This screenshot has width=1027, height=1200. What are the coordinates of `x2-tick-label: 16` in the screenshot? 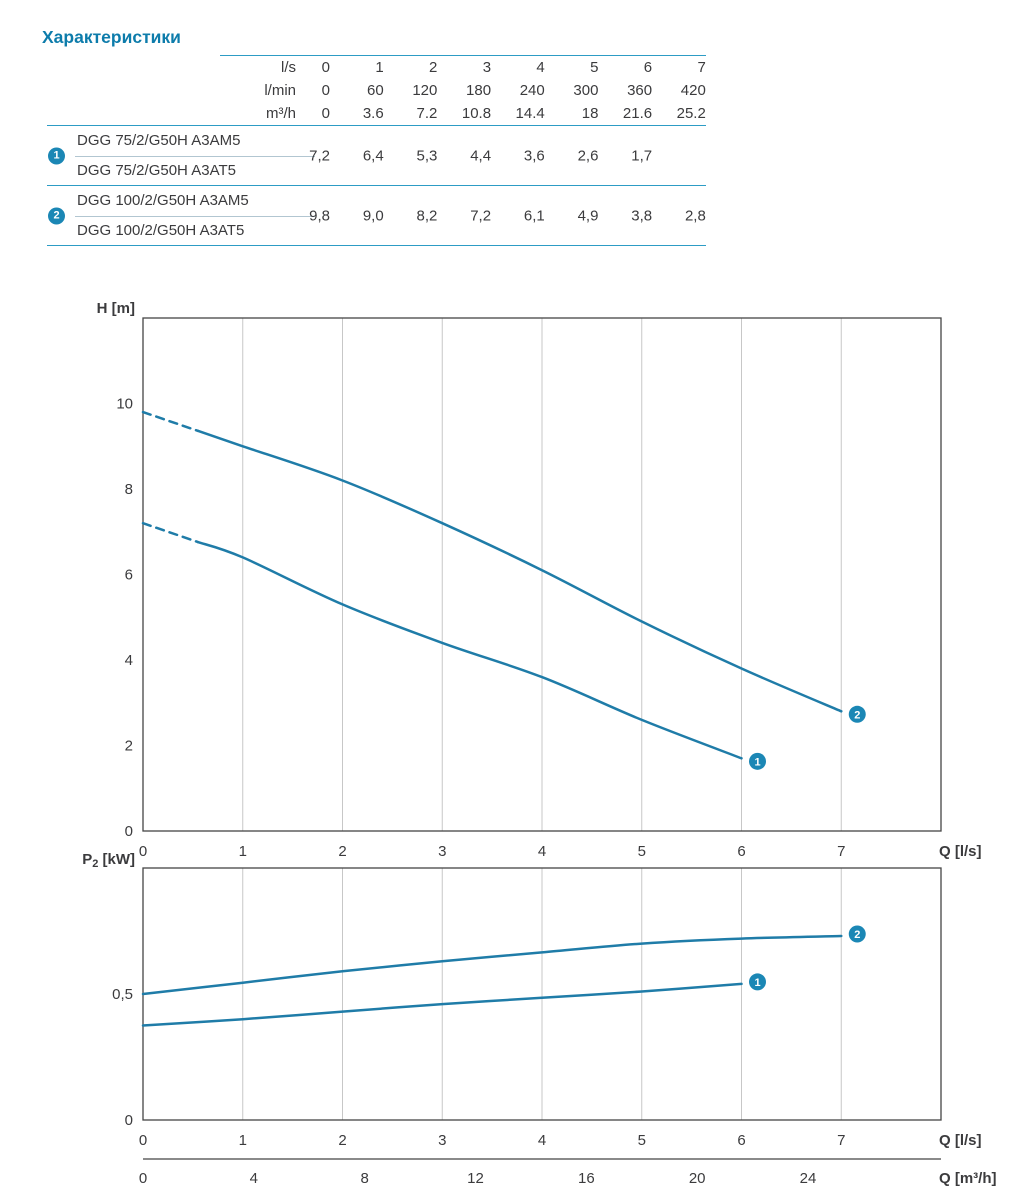 It's located at (586, 1178).